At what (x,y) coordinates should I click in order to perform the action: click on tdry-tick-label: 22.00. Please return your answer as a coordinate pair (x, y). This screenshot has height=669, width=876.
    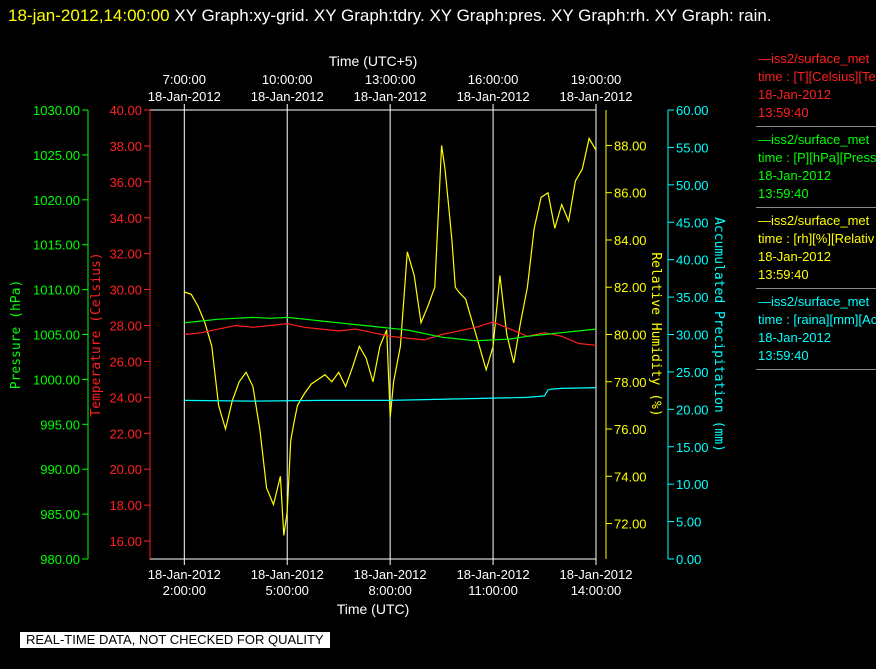
    Looking at the image, I should click on (125, 433).